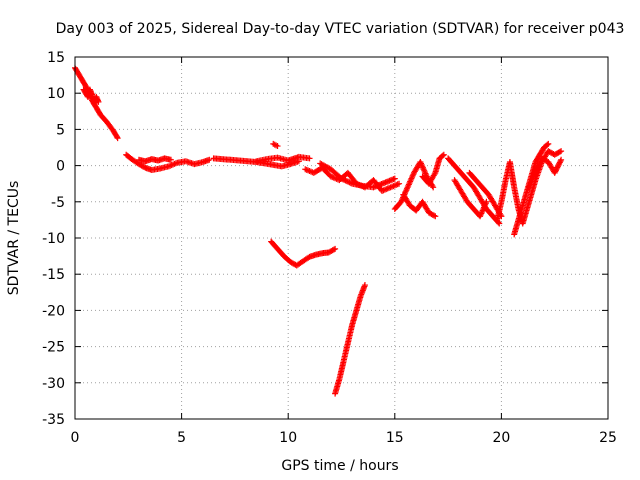 This screenshot has height=480, width=640. Describe the element at coordinates (395, 438) in the screenshot. I see `x-tick-label: 15` at that location.